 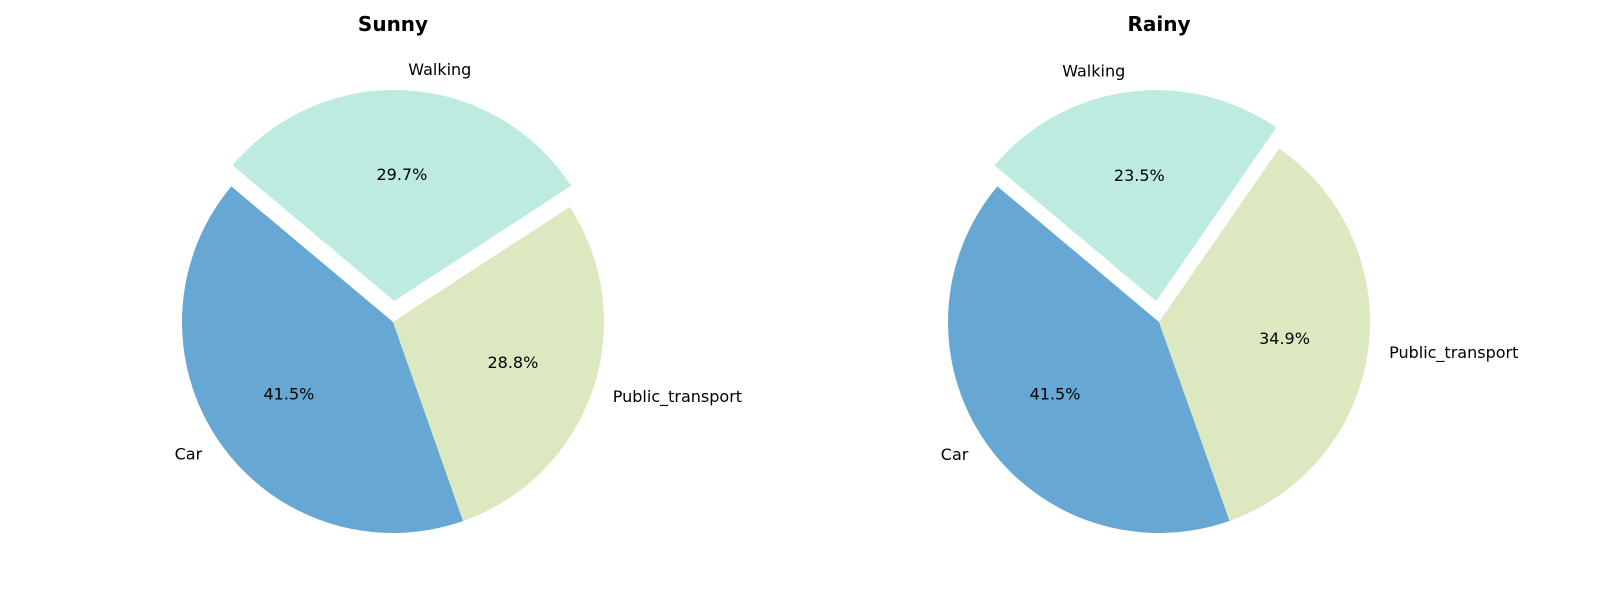 I want to click on slice-percent-label: 28.8%, so click(x=512, y=362).